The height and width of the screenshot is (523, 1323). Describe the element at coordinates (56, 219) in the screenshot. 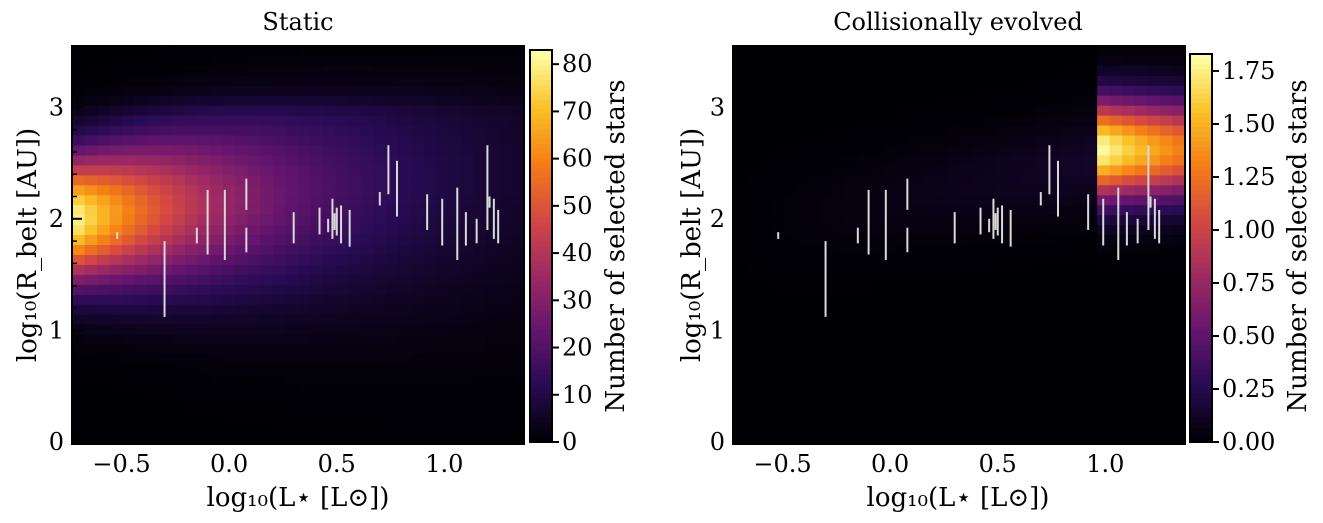

I see `y-tick-label: 2` at that location.